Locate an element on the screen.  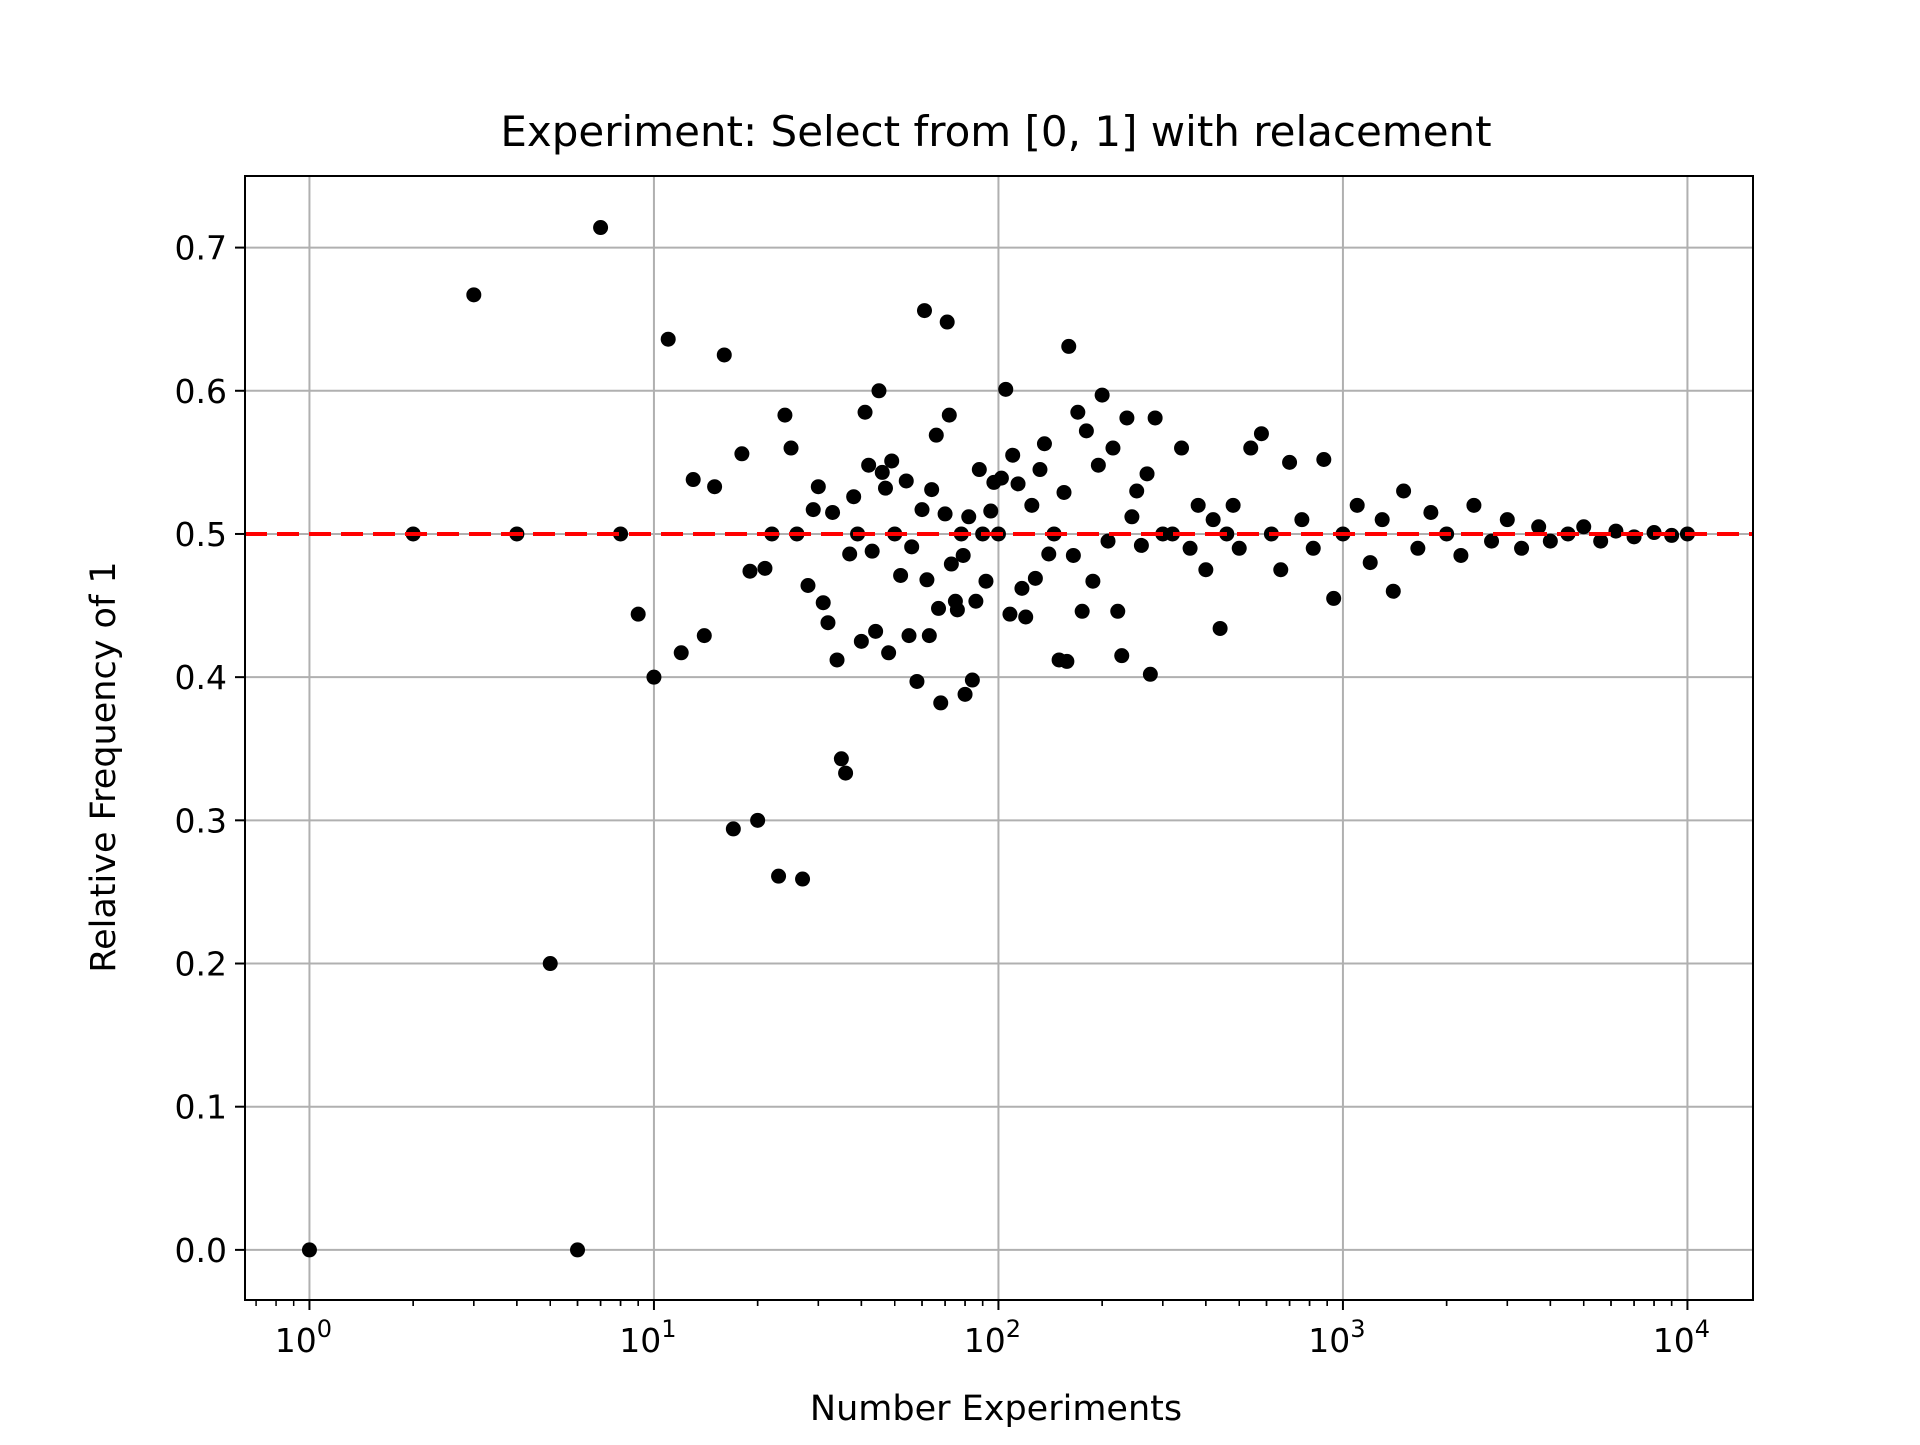
y-tick-label: 0.7 is located at coordinates (201, 248).